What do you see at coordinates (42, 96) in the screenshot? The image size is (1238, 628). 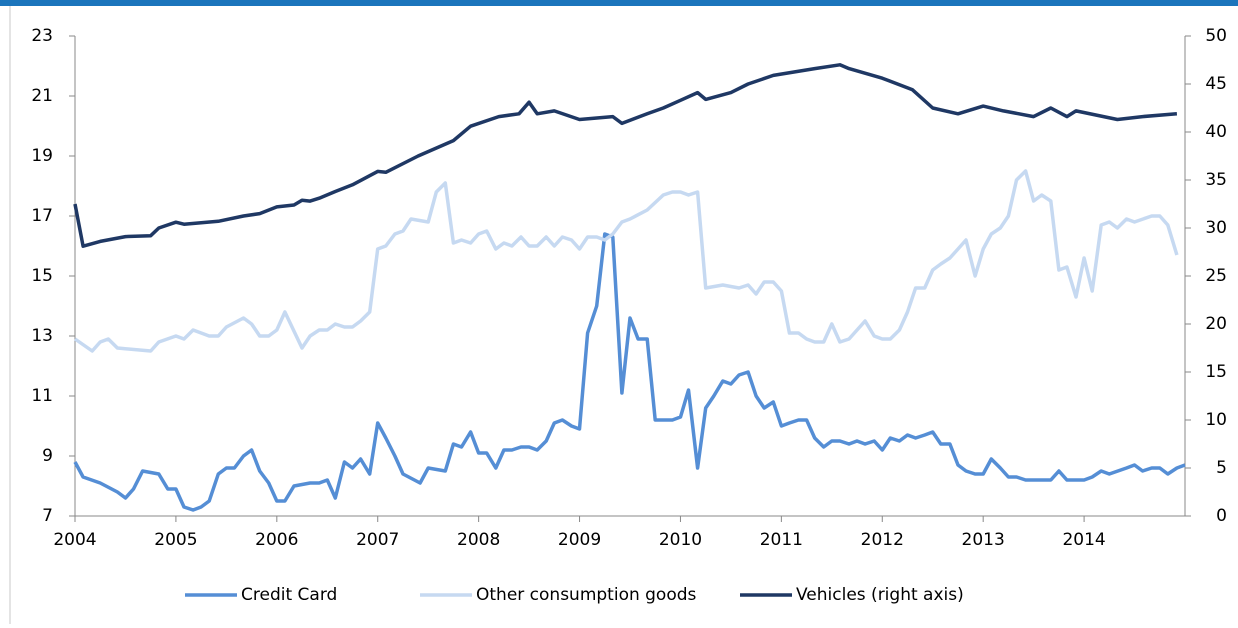 I see `y-tick-label: 21` at bounding box center [42, 96].